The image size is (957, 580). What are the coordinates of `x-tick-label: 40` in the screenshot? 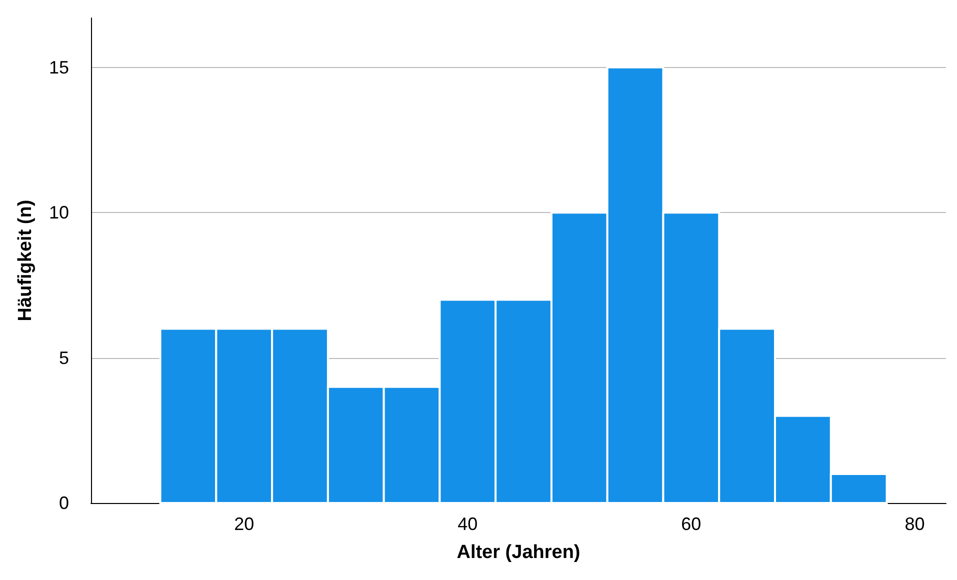 It's located at (468, 524).